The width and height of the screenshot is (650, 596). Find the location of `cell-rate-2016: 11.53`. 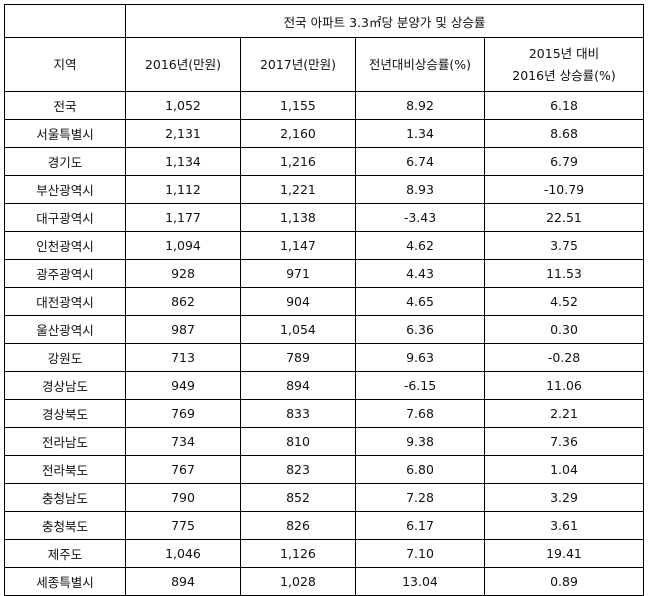

cell-rate-2016: 11.53 is located at coordinates (564, 273).